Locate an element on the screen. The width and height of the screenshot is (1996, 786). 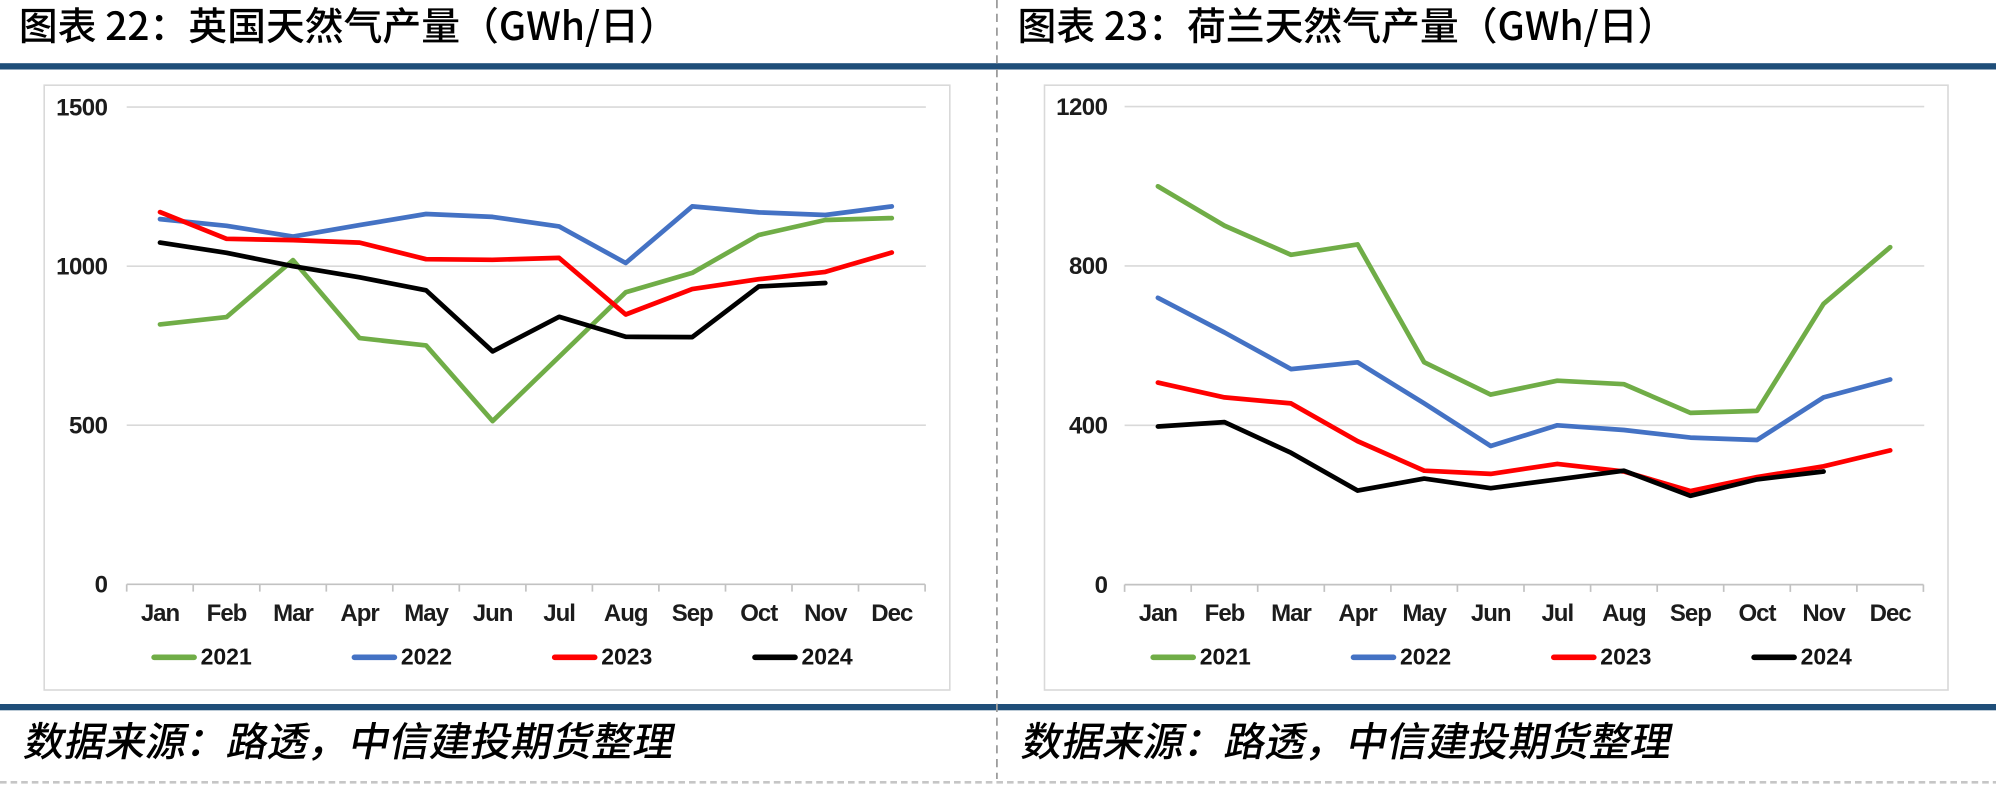
svg-text: 1200 is located at coordinates (1082, 107).